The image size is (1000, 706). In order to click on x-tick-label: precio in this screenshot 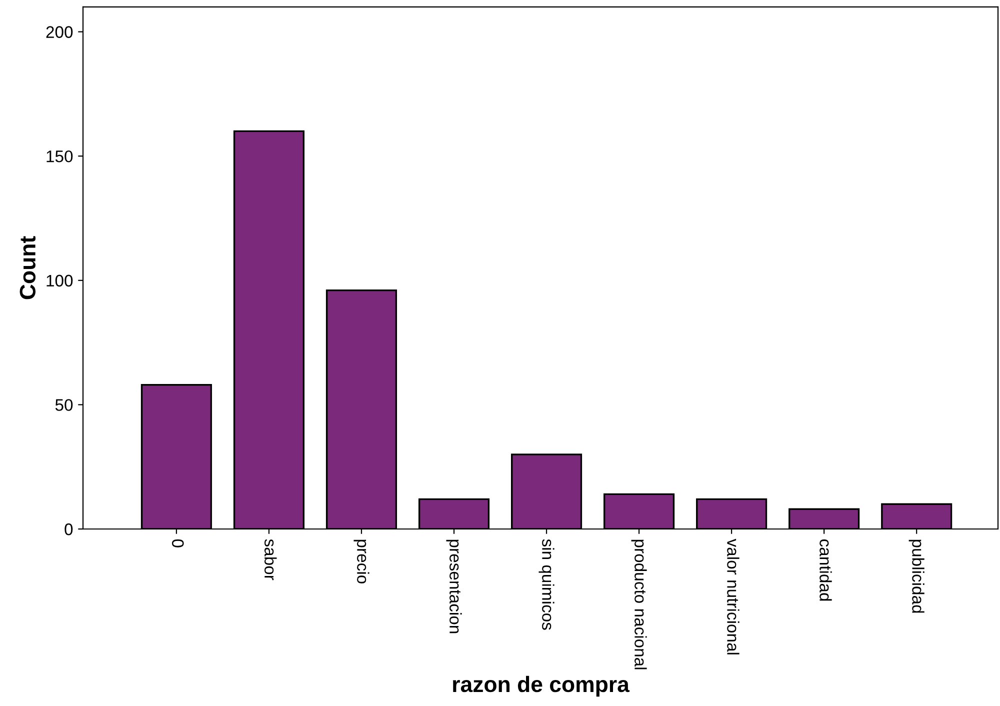, I will do `click(362, 562)`.